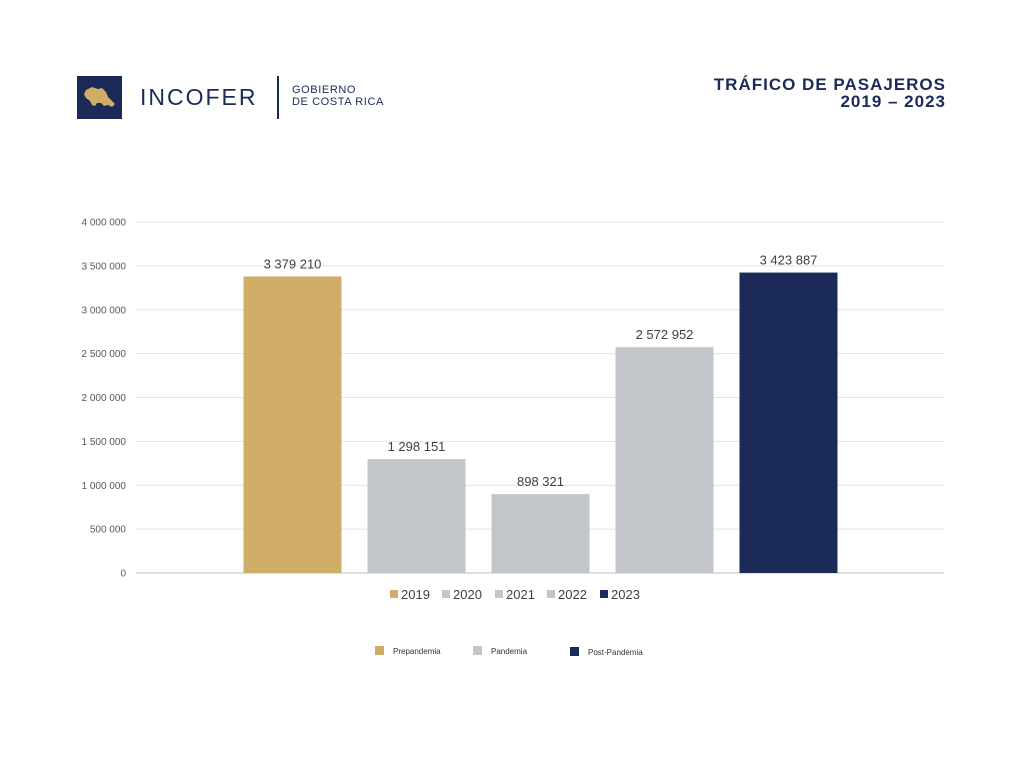  What do you see at coordinates (379, 650) in the screenshot?
I see `period-swatch-prepandemia` at bounding box center [379, 650].